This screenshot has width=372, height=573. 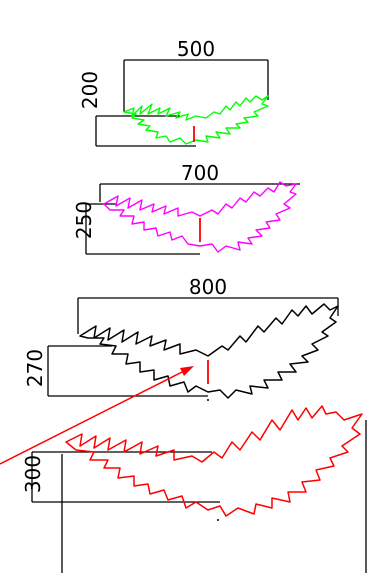 What do you see at coordinates (33, 474) in the screenshot?
I see `figure-4-height-label: 300` at bounding box center [33, 474].